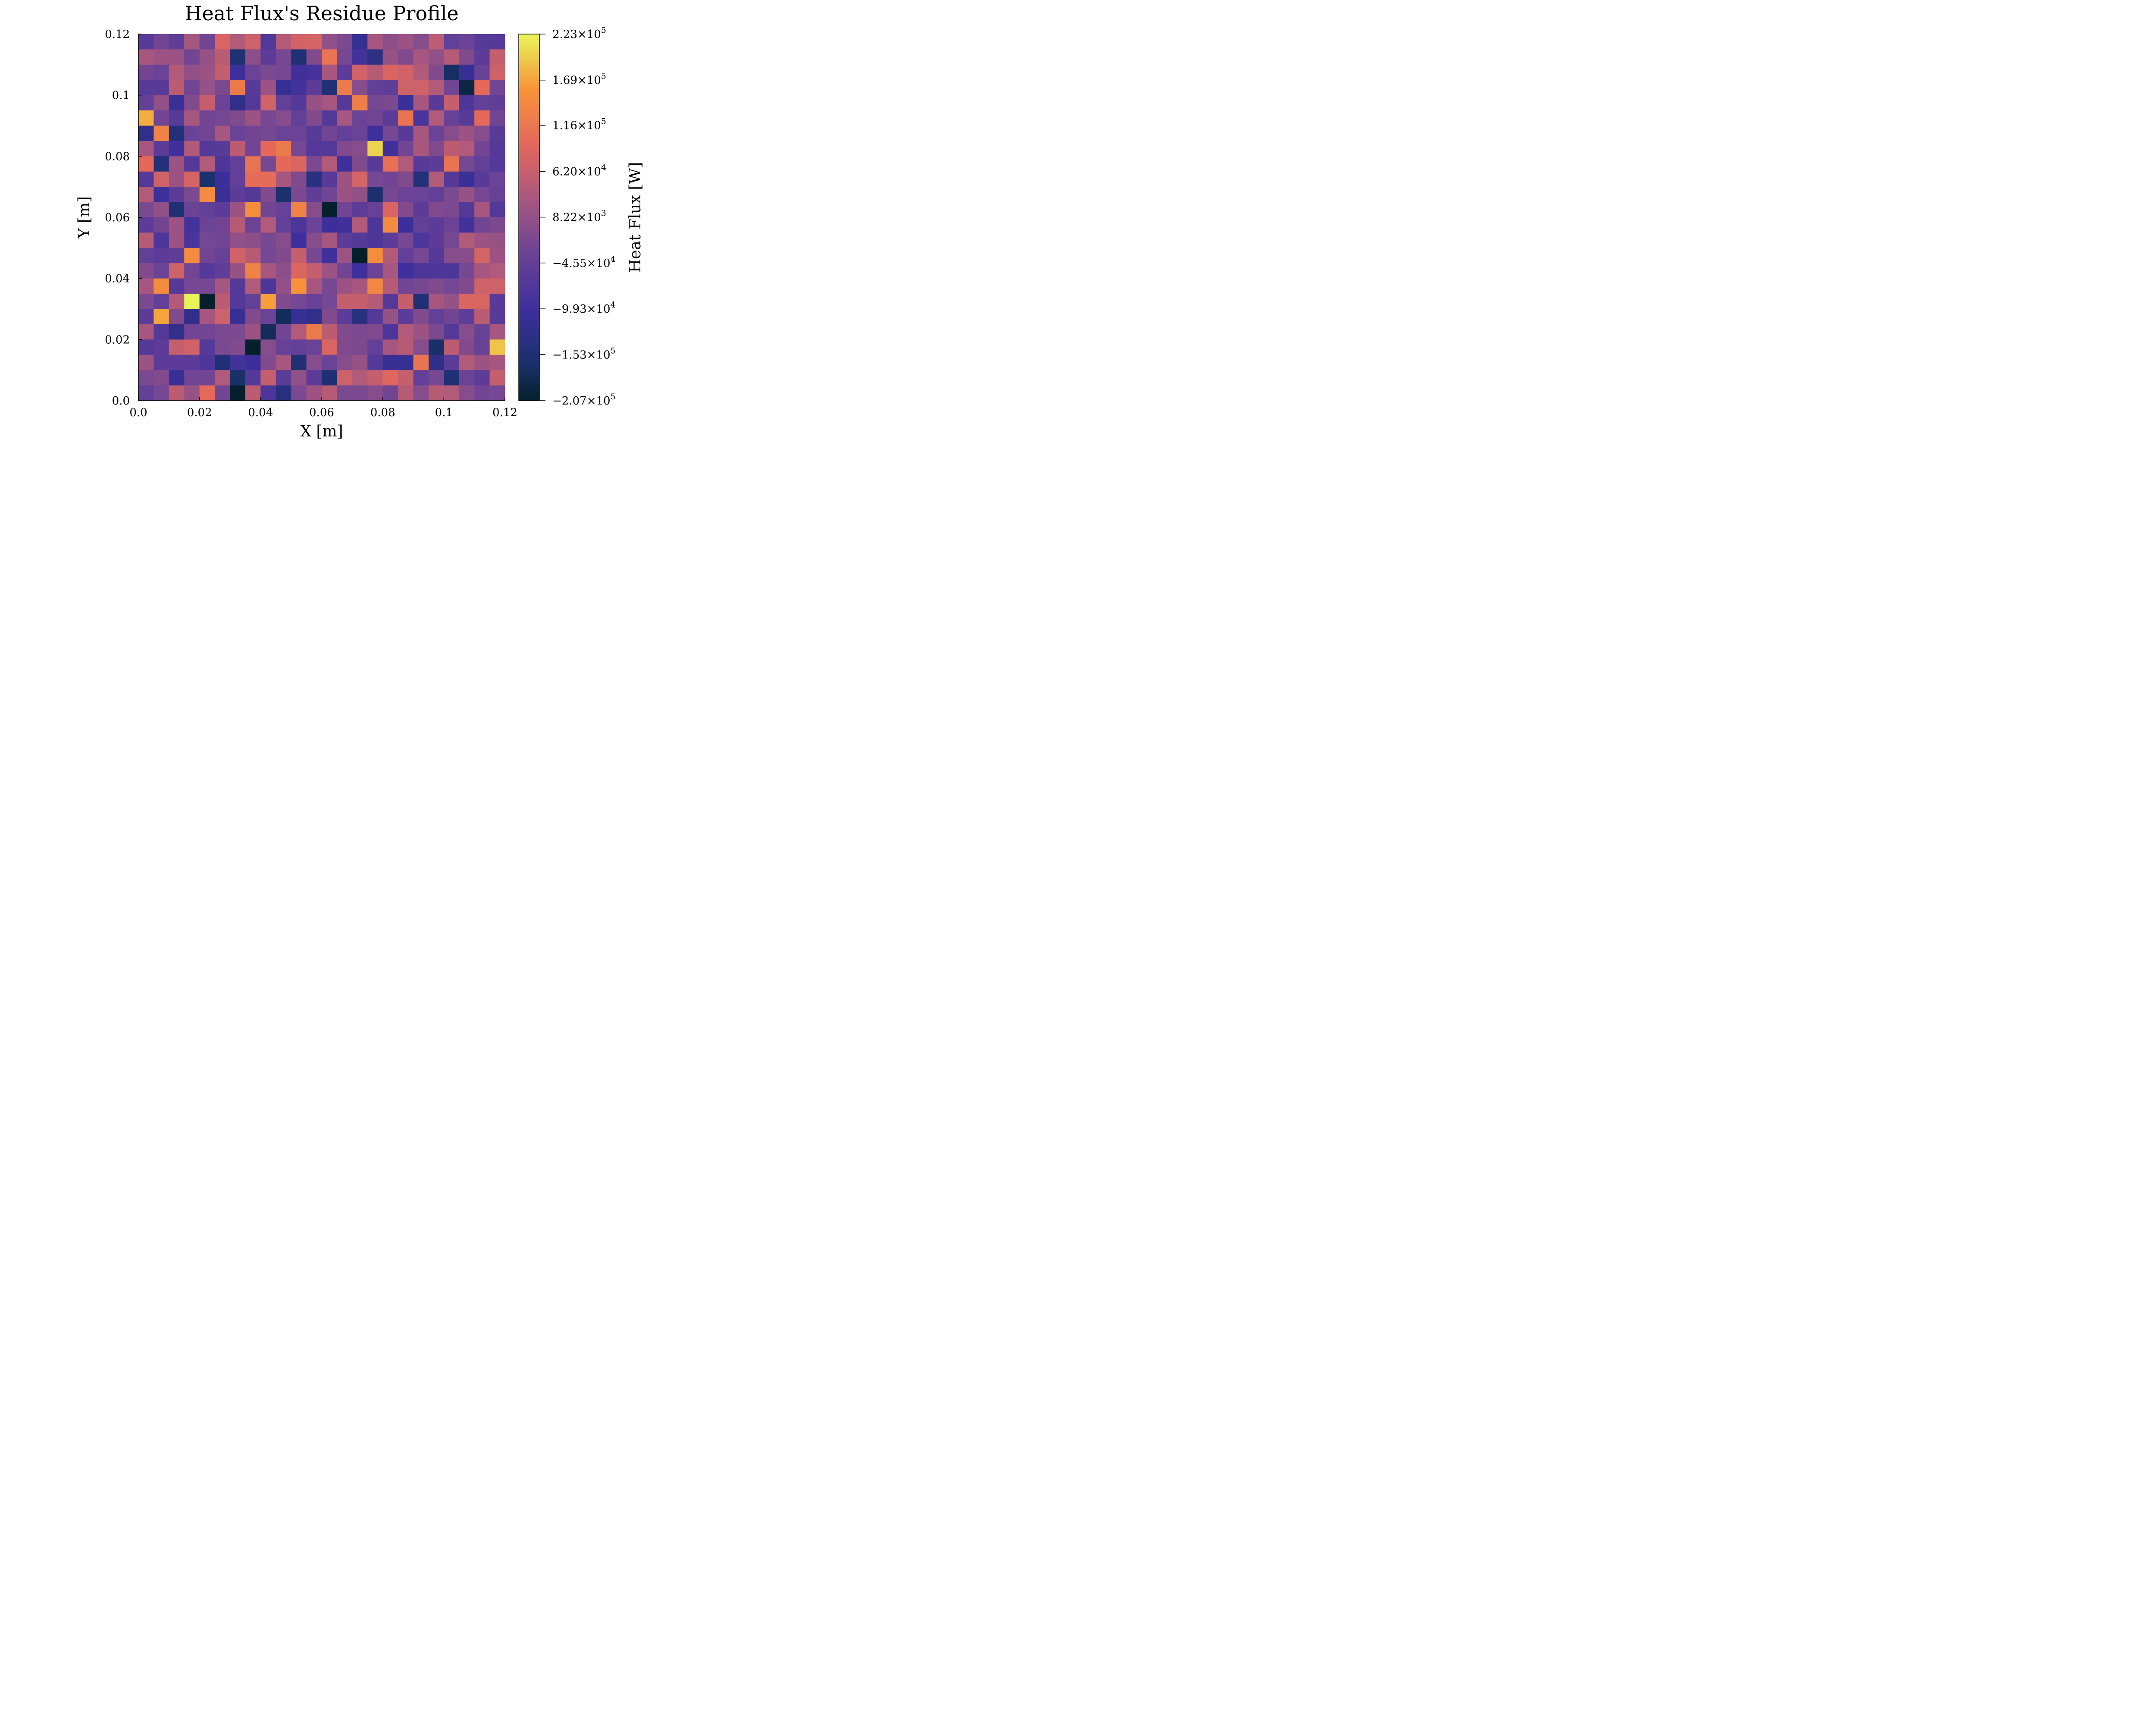 The image size is (2156, 1725). What do you see at coordinates (323, 408) in the screenshot?
I see `x-ticks: 0.0 0.02 0.04 0.06 0.08 0.1 0.12` at bounding box center [323, 408].